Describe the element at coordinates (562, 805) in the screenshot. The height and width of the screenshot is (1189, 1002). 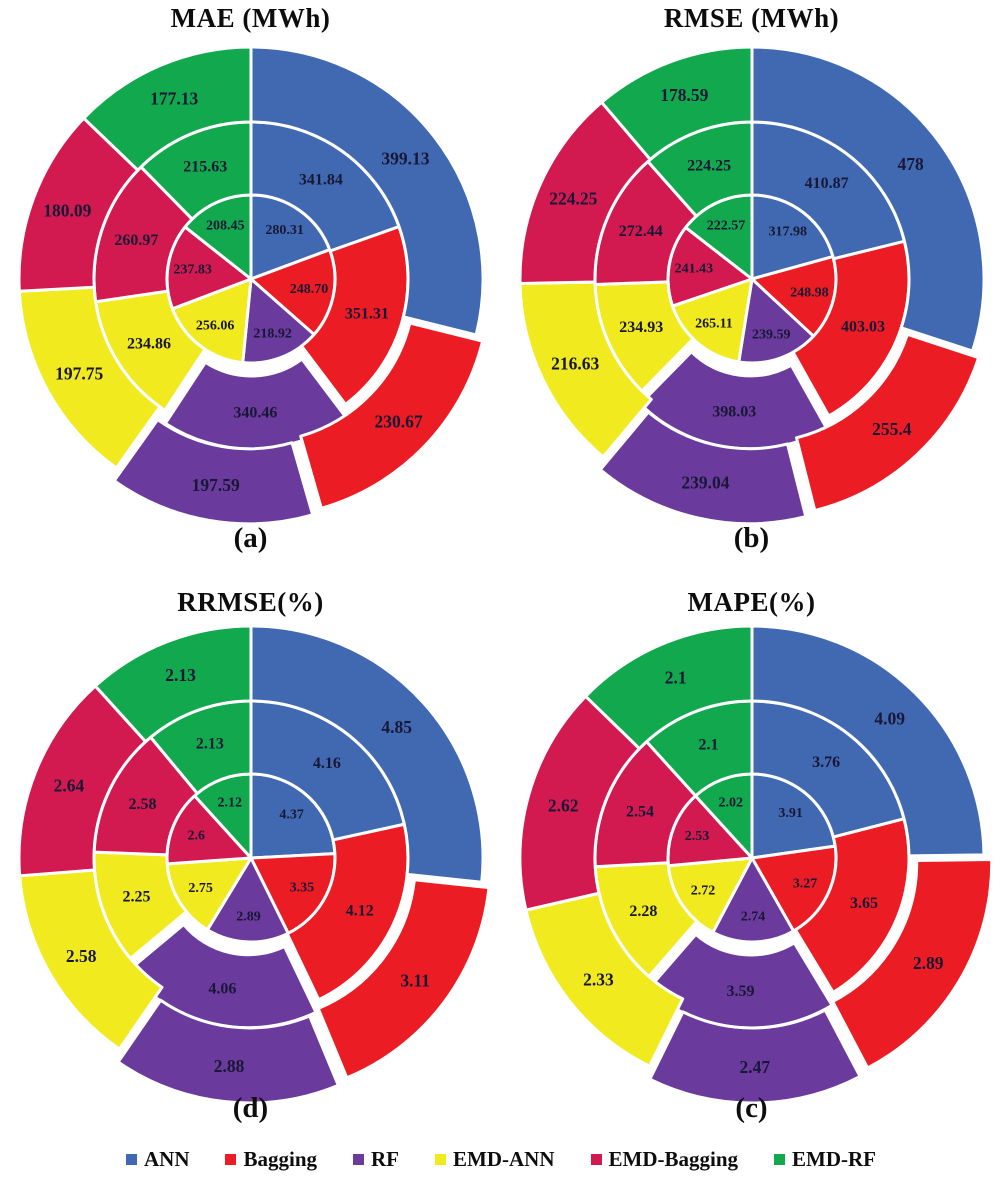
I see `c-outer-emd-bagging-value: 2.62` at that location.